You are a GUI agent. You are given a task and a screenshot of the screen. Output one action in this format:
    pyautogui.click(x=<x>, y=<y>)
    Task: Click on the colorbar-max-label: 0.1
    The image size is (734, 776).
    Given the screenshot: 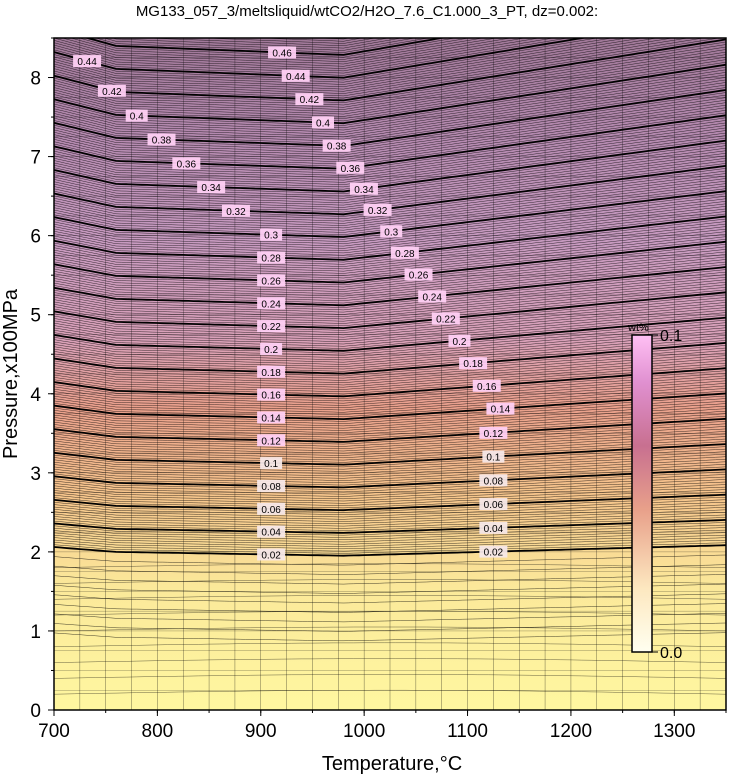 What is the action you would take?
    pyautogui.click(x=671, y=336)
    